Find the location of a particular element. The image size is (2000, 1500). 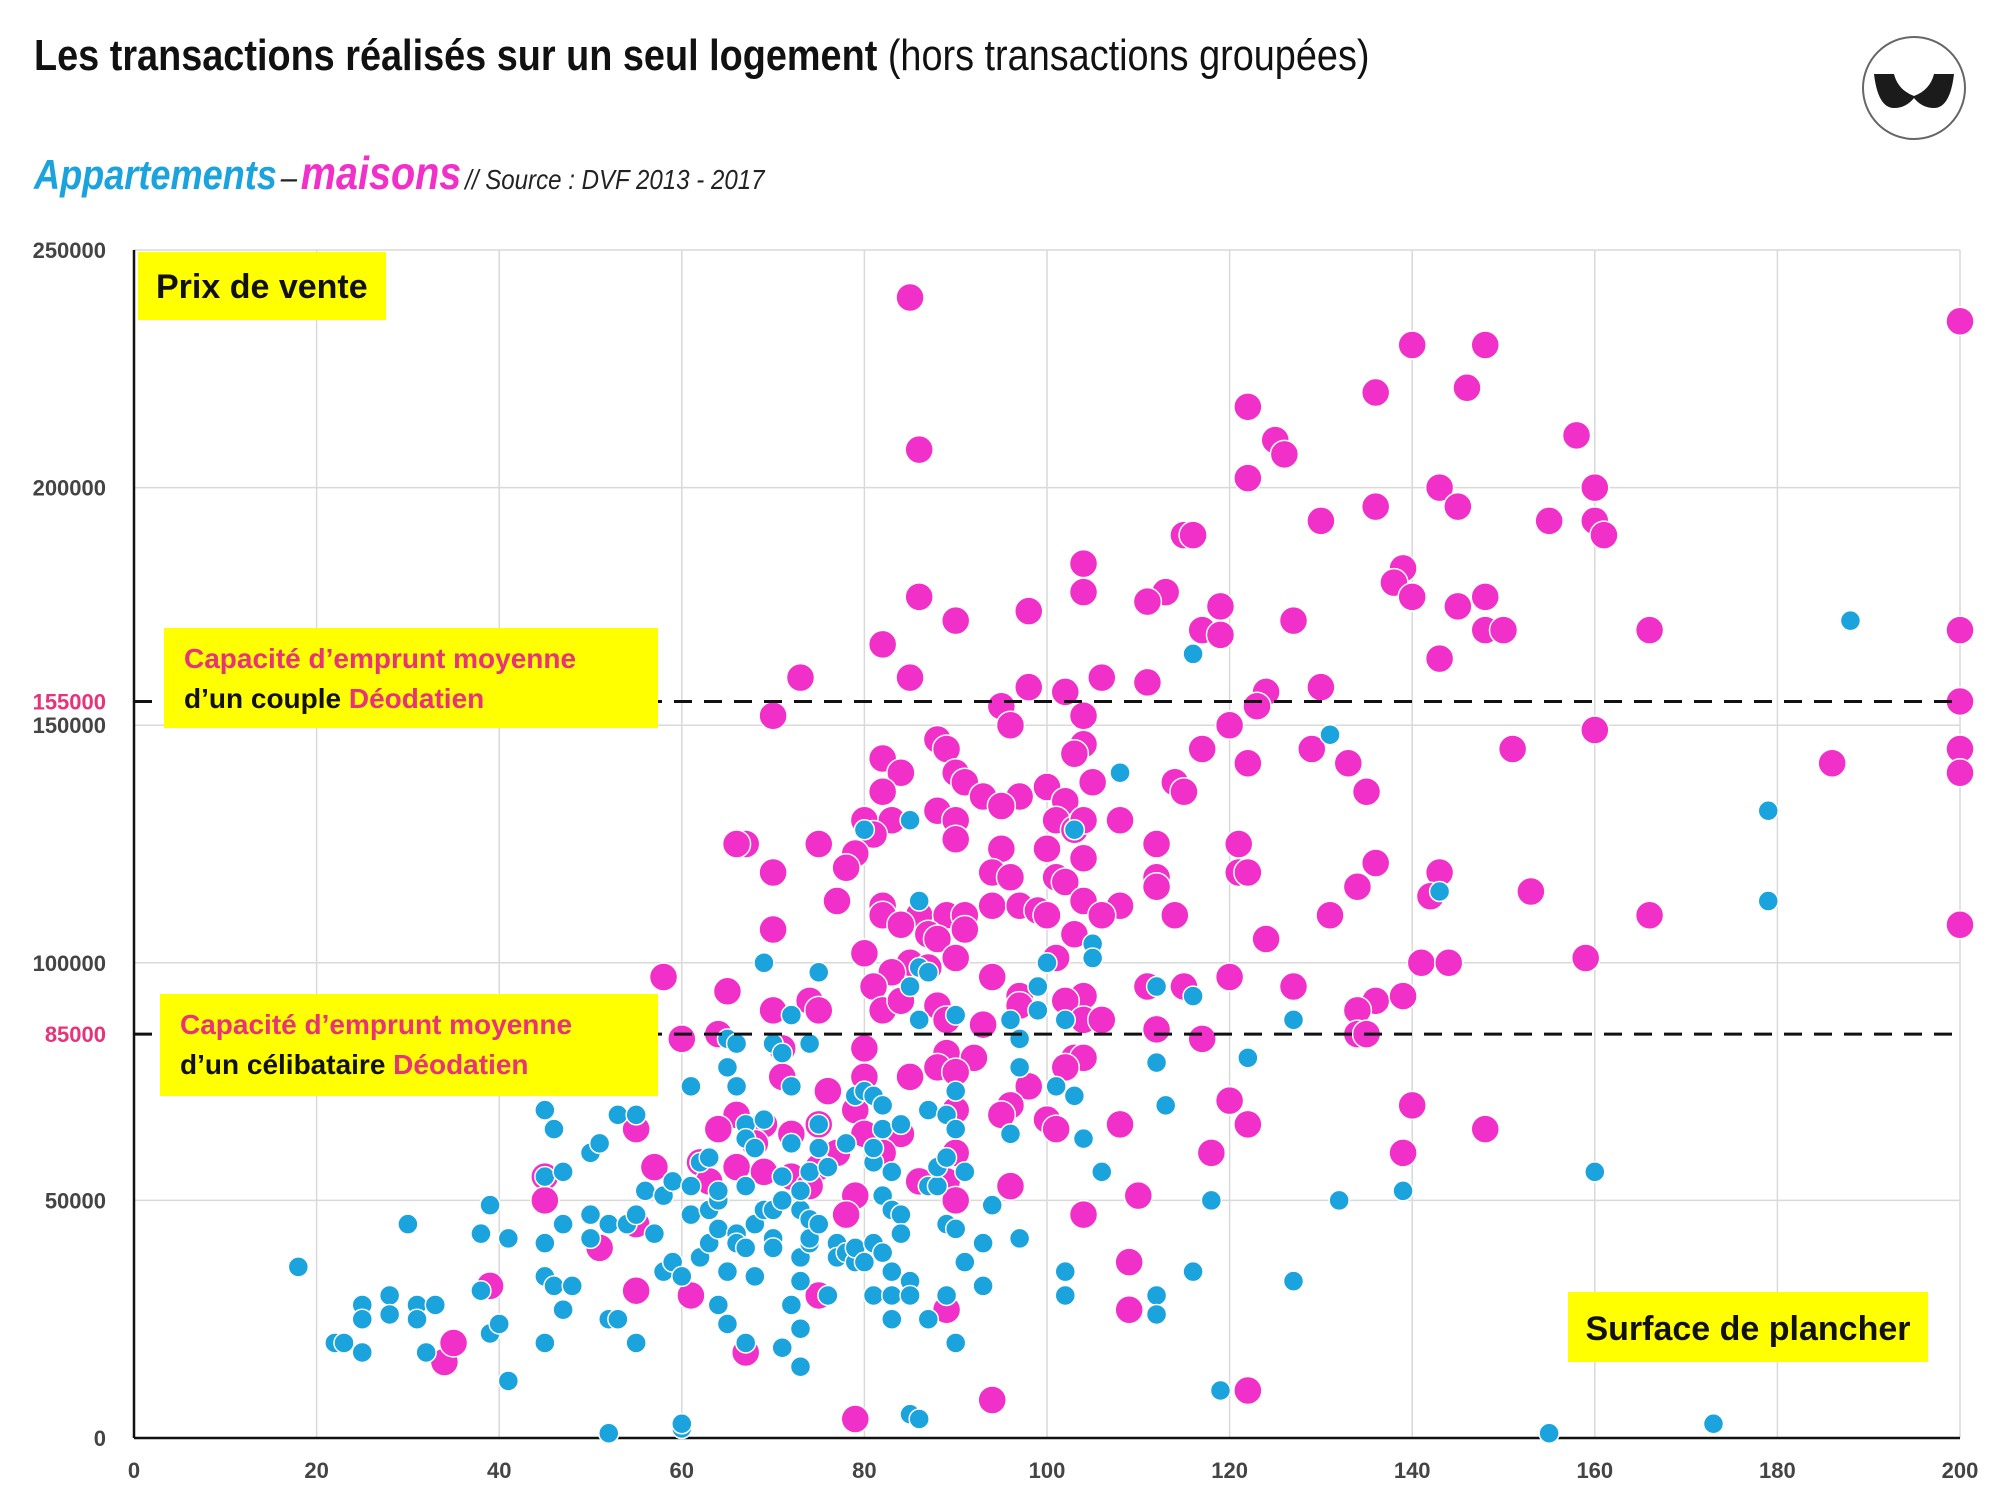

x-tick-label: 120 is located at coordinates (1229, 1470).